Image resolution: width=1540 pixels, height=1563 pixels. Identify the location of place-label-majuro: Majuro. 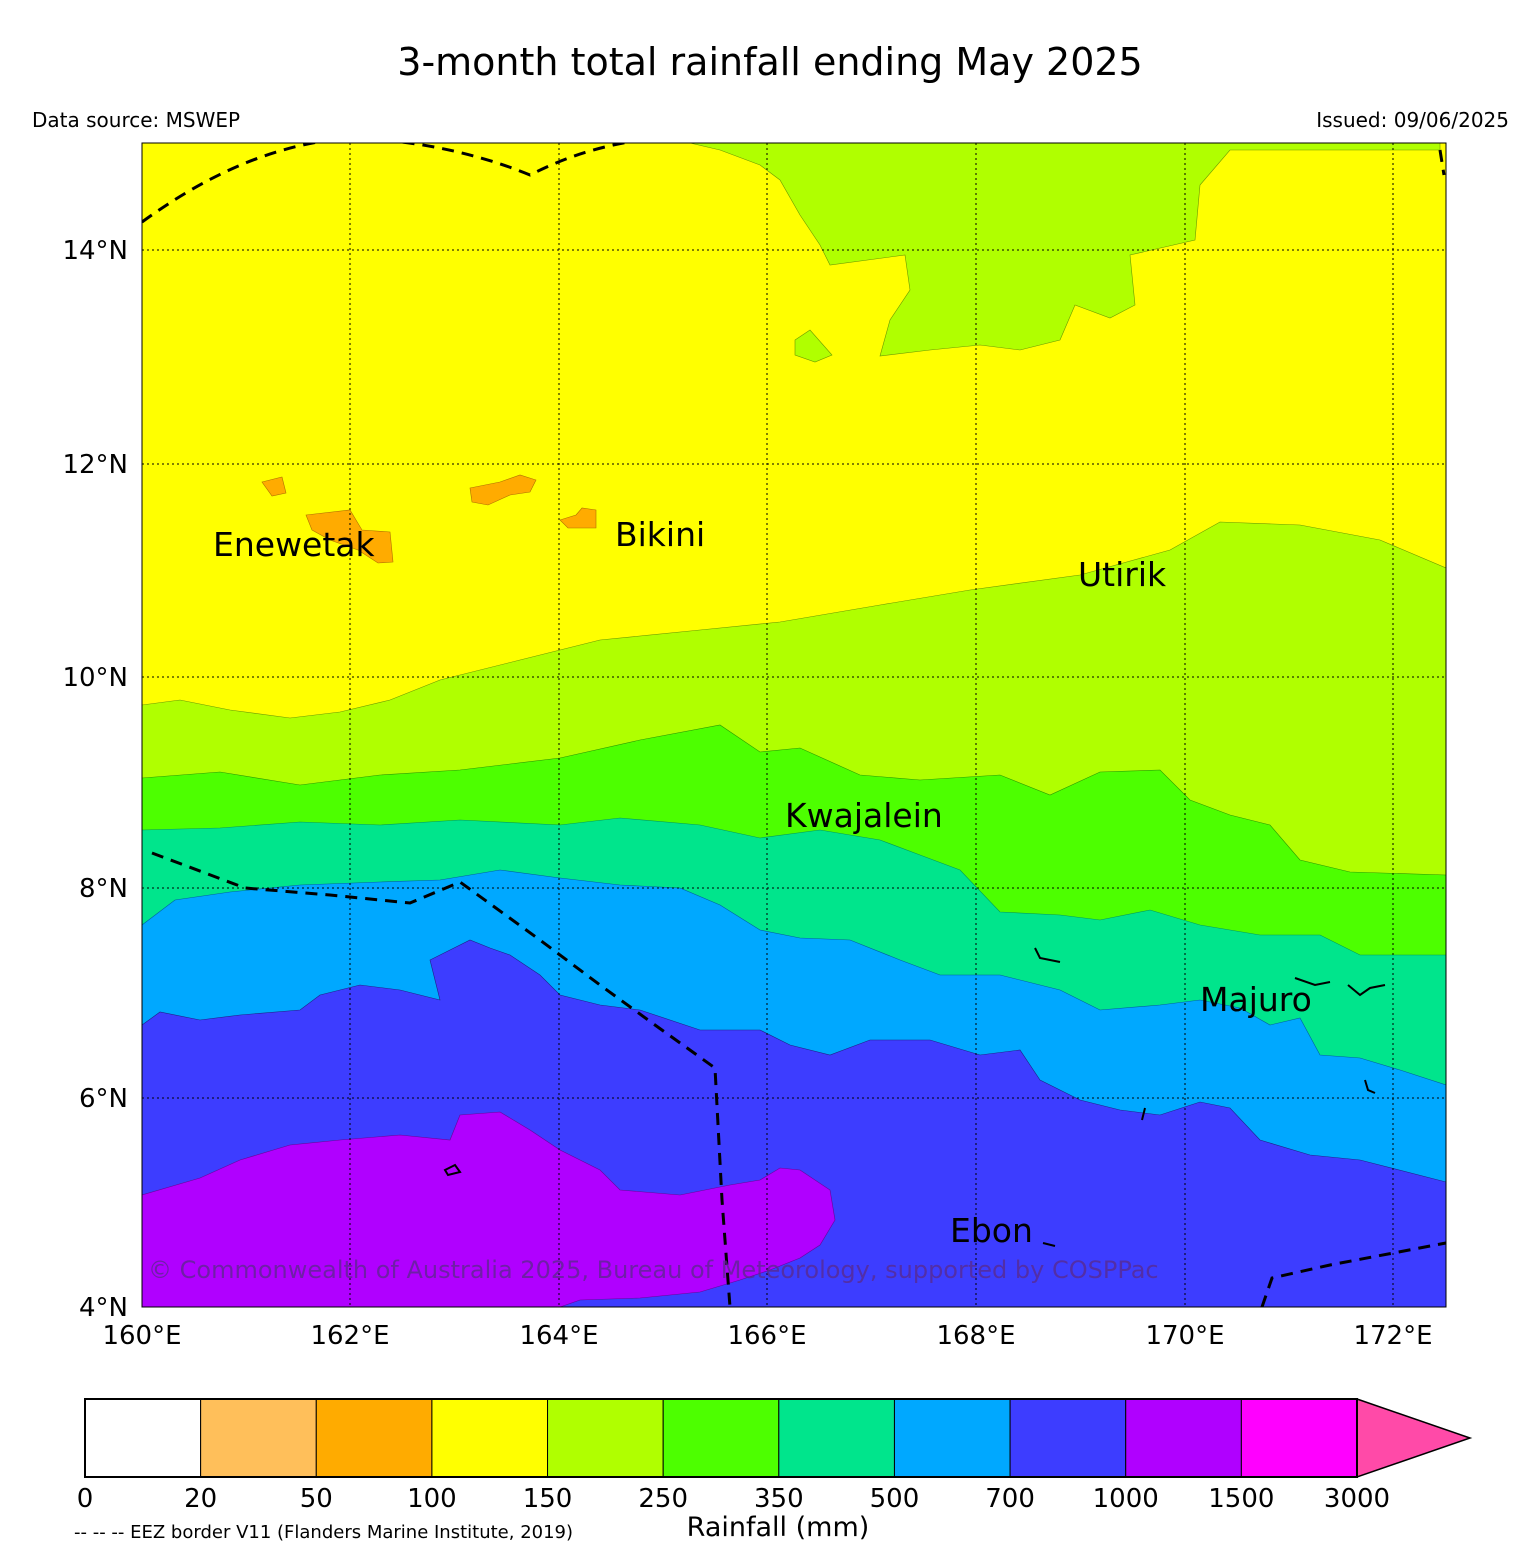
(1256, 999).